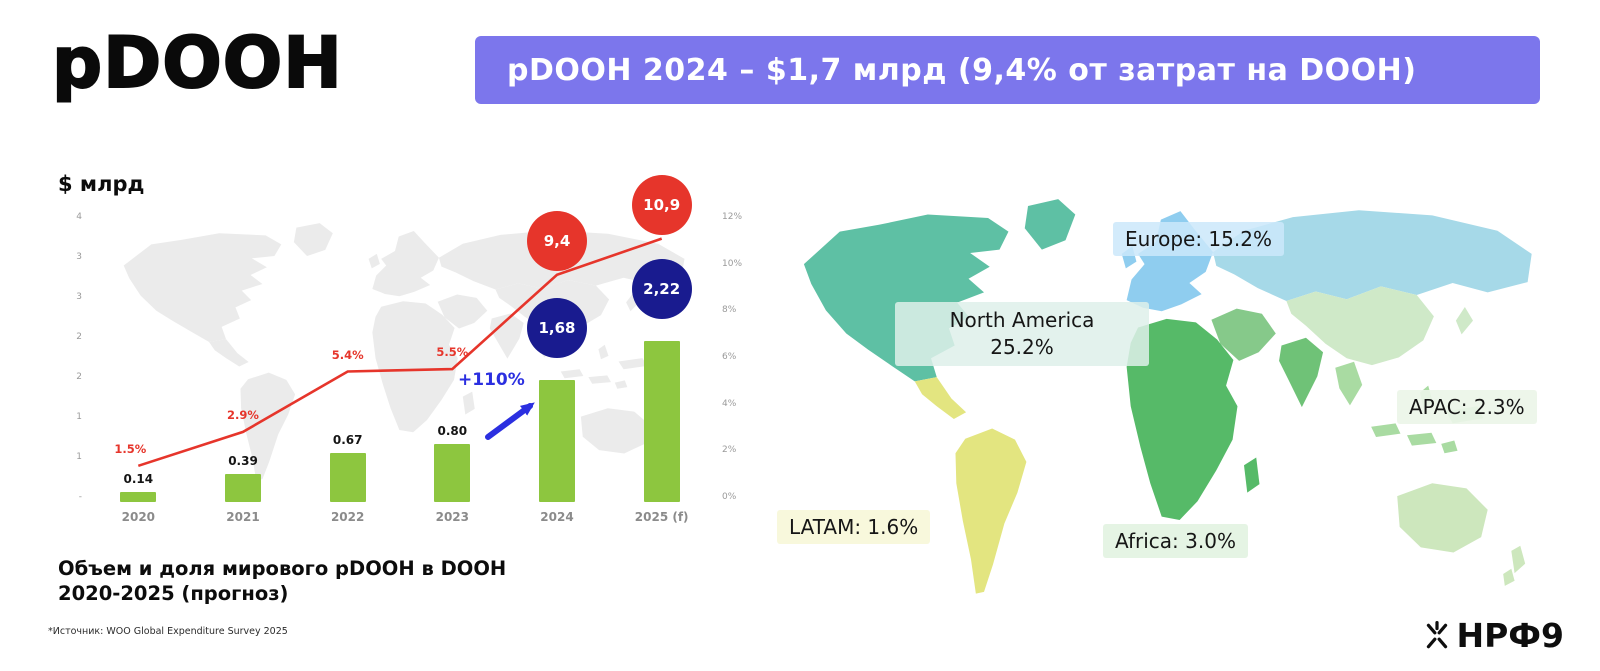  I want to click on volume-bubble: 1,68, so click(557, 328).